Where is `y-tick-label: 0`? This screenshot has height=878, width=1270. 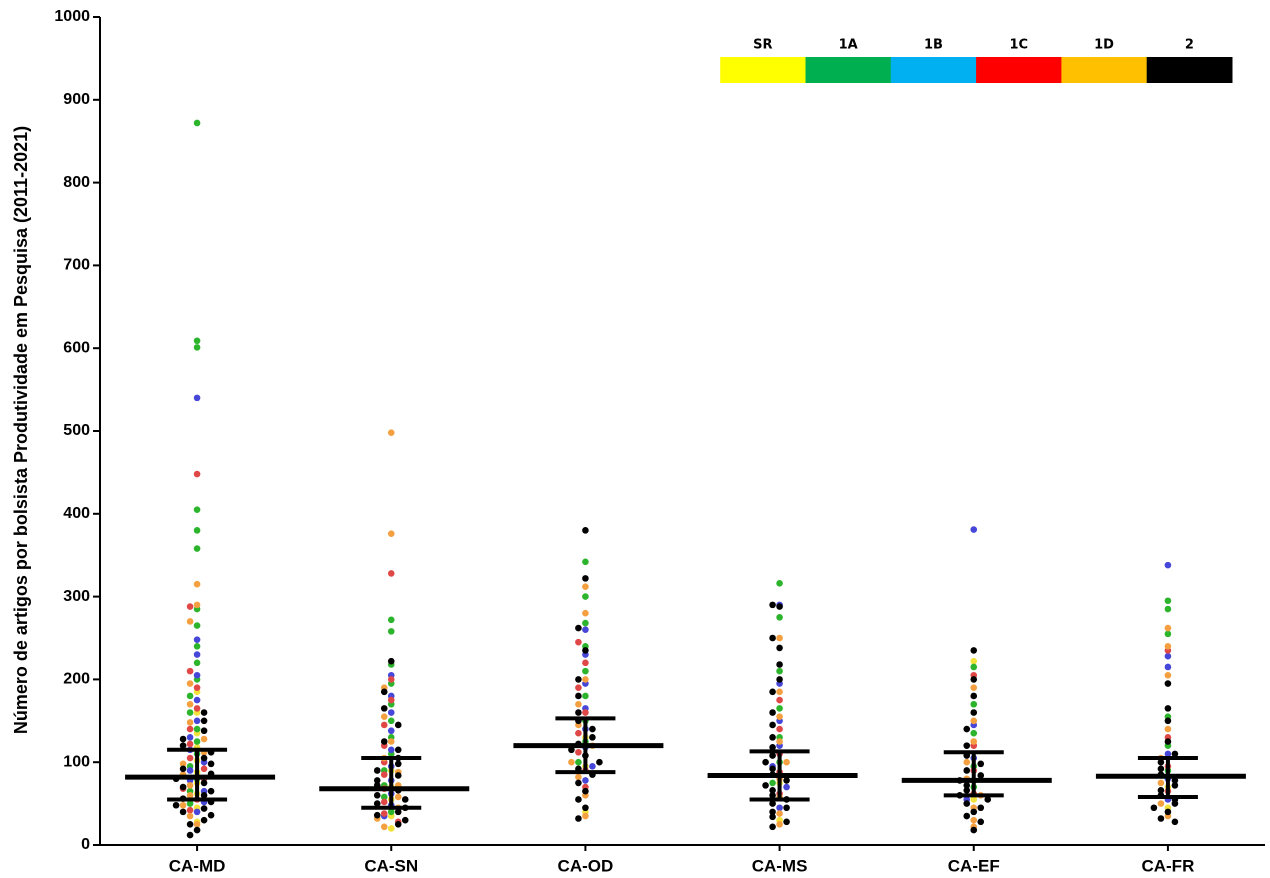
y-tick-label: 0 is located at coordinates (85, 844).